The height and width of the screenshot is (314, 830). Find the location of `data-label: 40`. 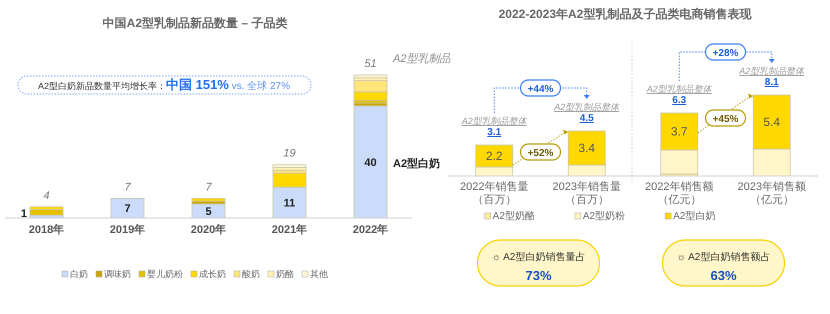

data-label: 40 is located at coordinates (370, 162).